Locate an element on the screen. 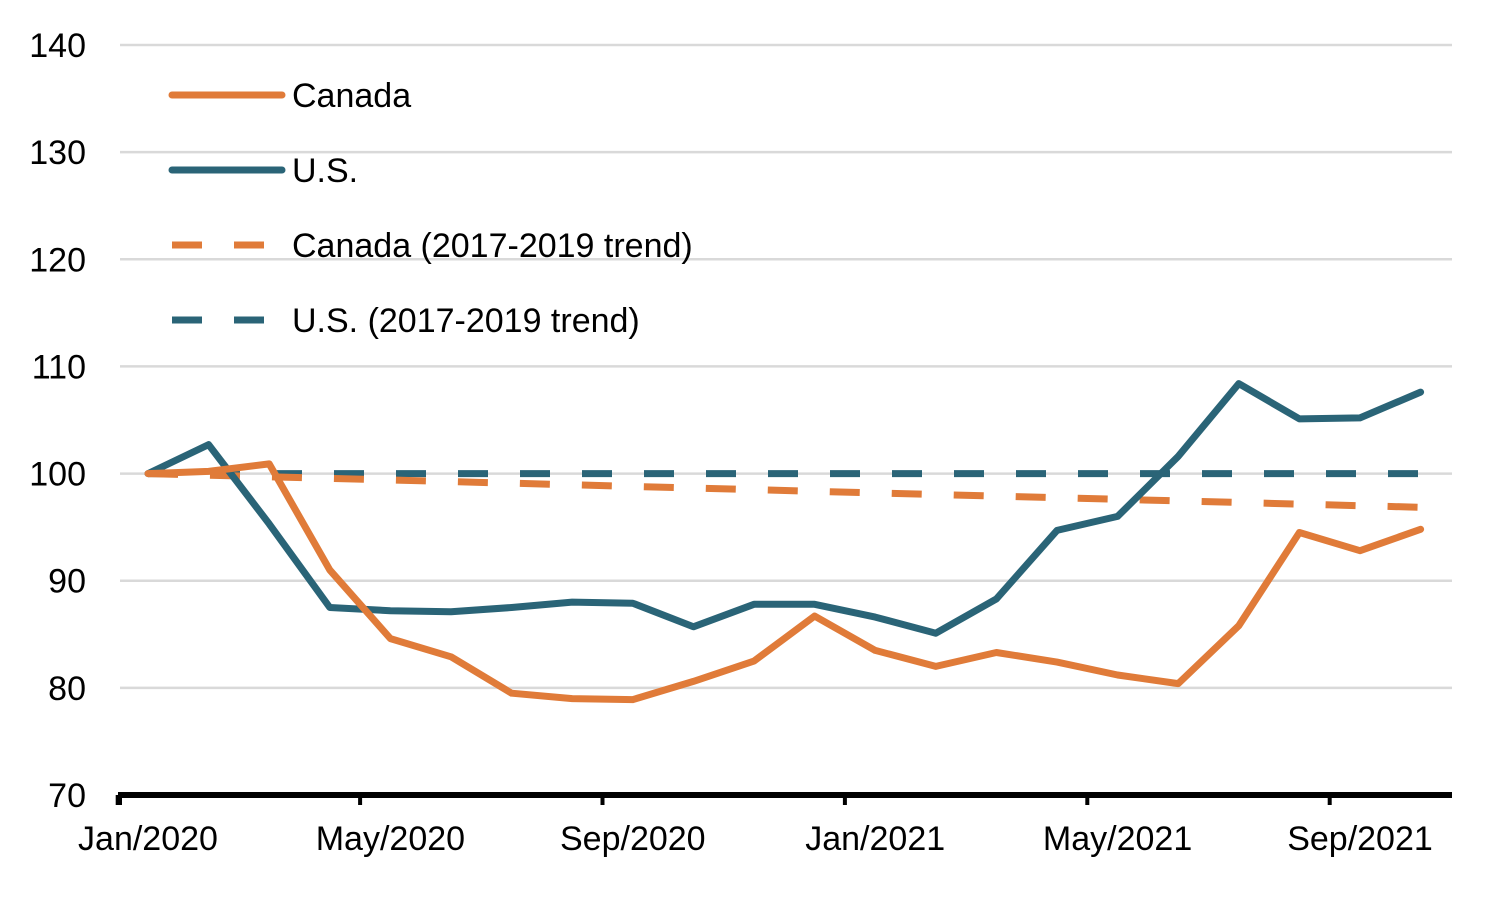 Image resolution: width=1500 pixels, height=900 pixels. legend-label: U.S. (2017-2019 trend) is located at coordinates (466, 321).